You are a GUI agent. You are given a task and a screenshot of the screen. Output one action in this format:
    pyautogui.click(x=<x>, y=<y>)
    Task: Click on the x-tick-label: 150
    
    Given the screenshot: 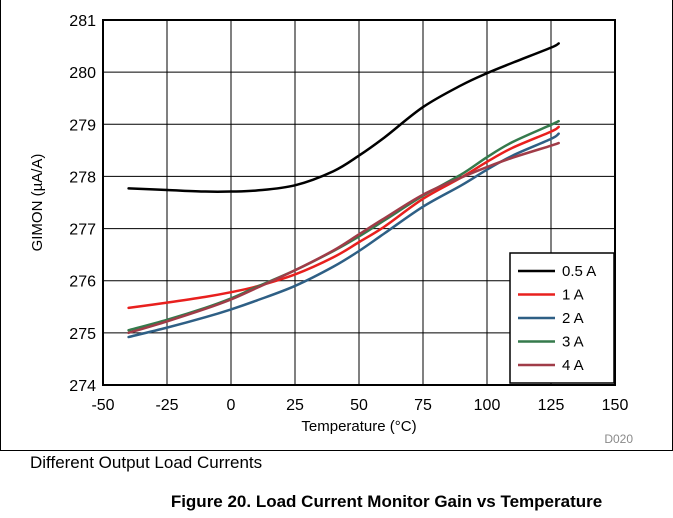 What is the action you would take?
    pyautogui.click(x=615, y=405)
    